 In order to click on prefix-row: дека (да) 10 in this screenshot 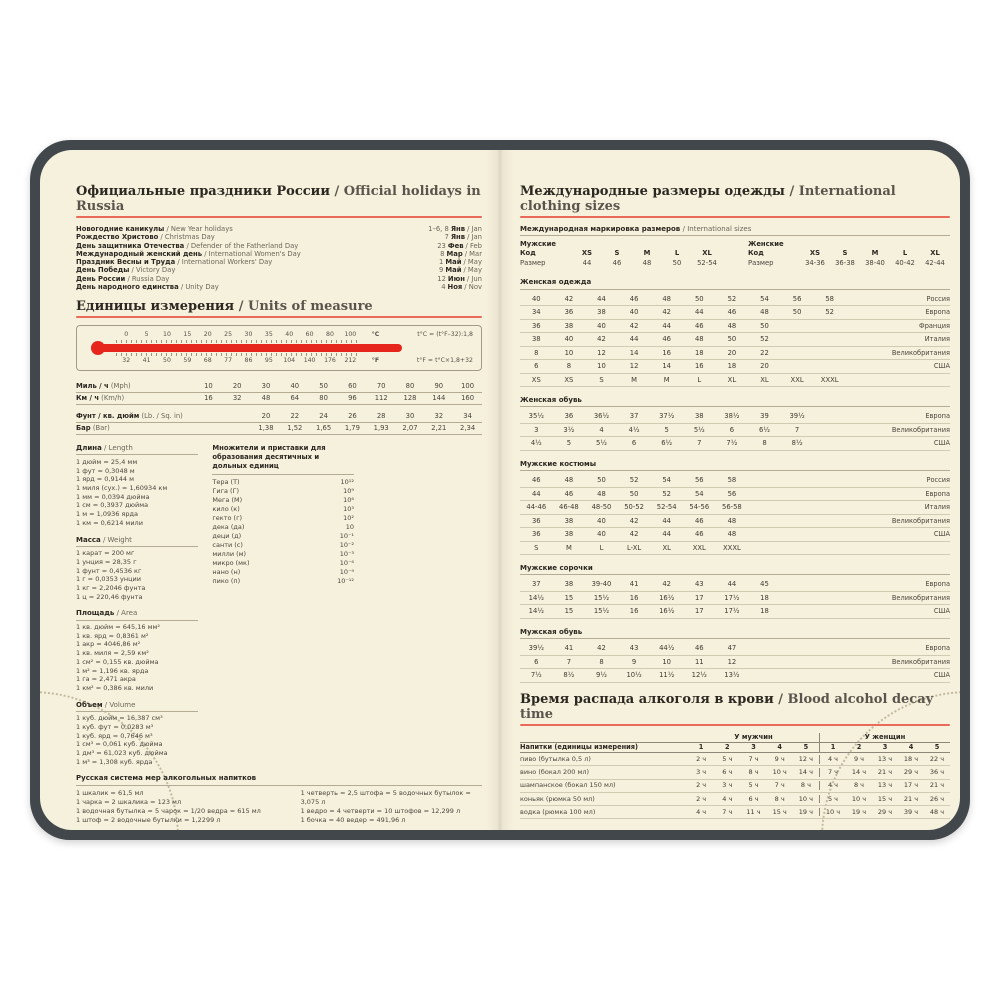, I will do `click(283, 526)`.